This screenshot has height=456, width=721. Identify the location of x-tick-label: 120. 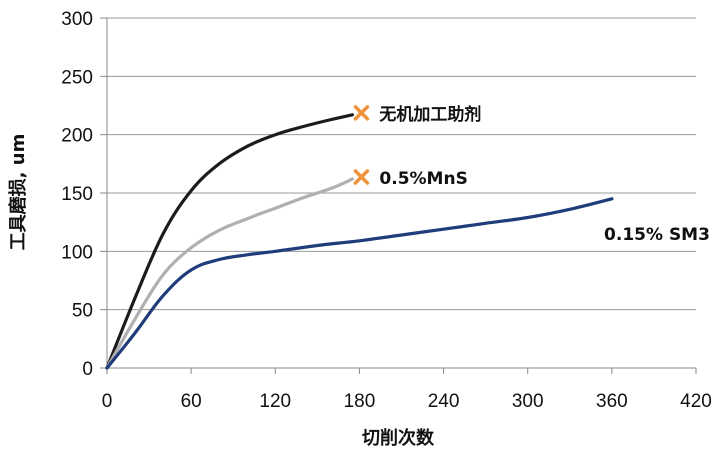
(275, 401).